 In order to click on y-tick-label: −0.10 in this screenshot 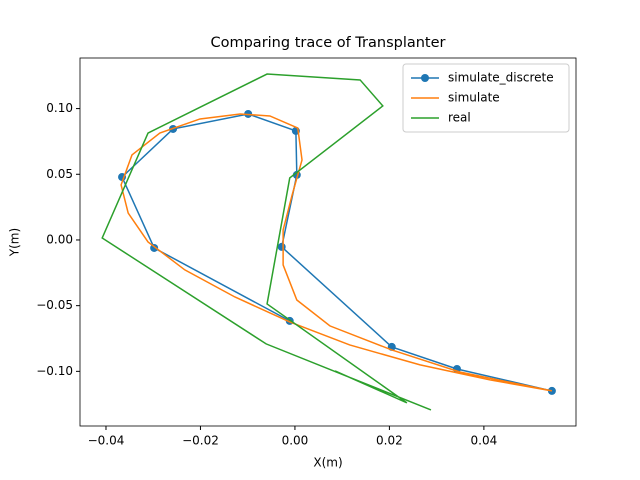, I will do `click(54, 371)`.